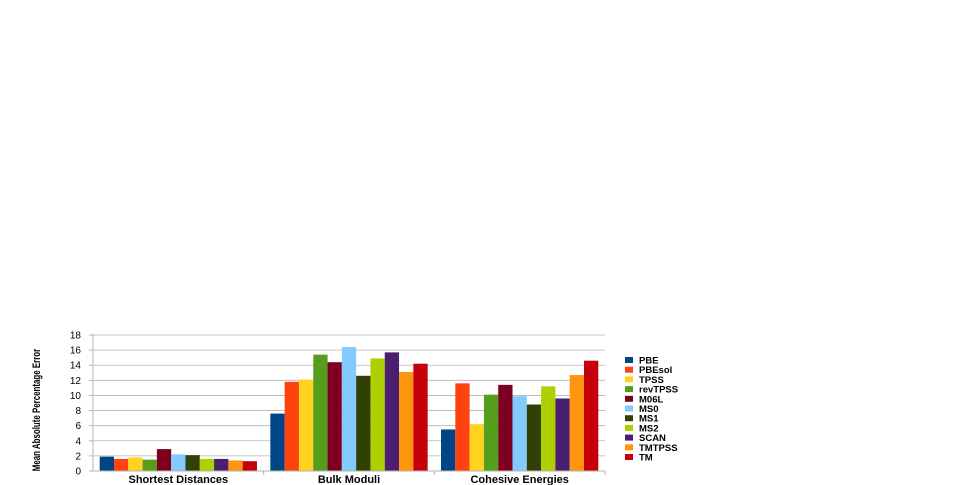 This screenshot has width=969, height=485. Describe the element at coordinates (76, 351) in the screenshot. I see `y-tick-label: 16` at that location.